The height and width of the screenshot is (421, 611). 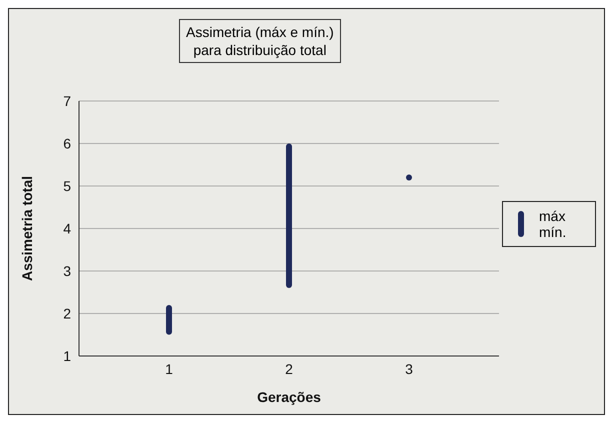 What do you see at coordinates (67, 270) in the screenshot?
I see `y-tick-label: 3` at bounding box center [67, 270].